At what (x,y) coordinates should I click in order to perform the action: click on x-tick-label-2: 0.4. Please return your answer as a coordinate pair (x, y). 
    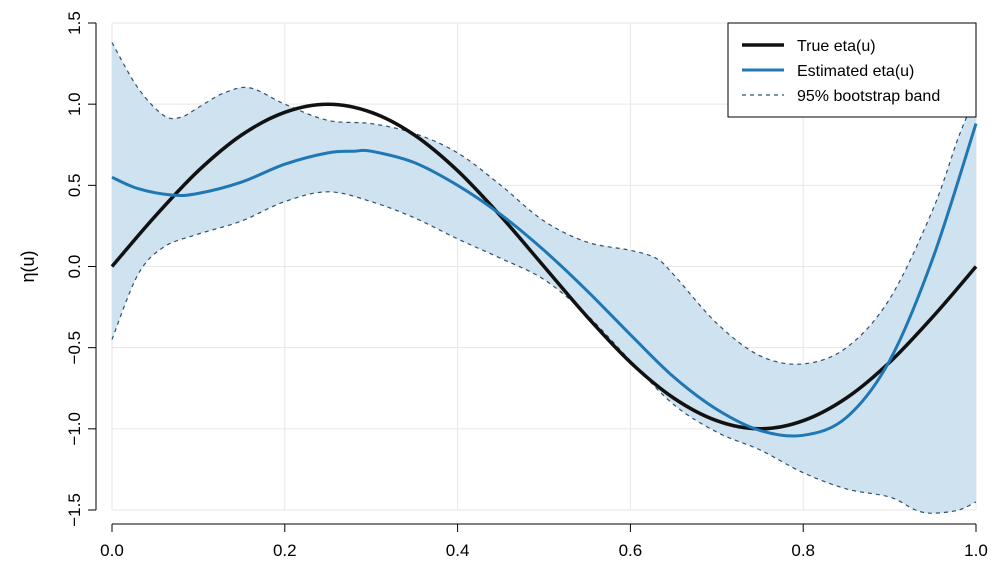
    Looking at the image, I should click on (458, 550).